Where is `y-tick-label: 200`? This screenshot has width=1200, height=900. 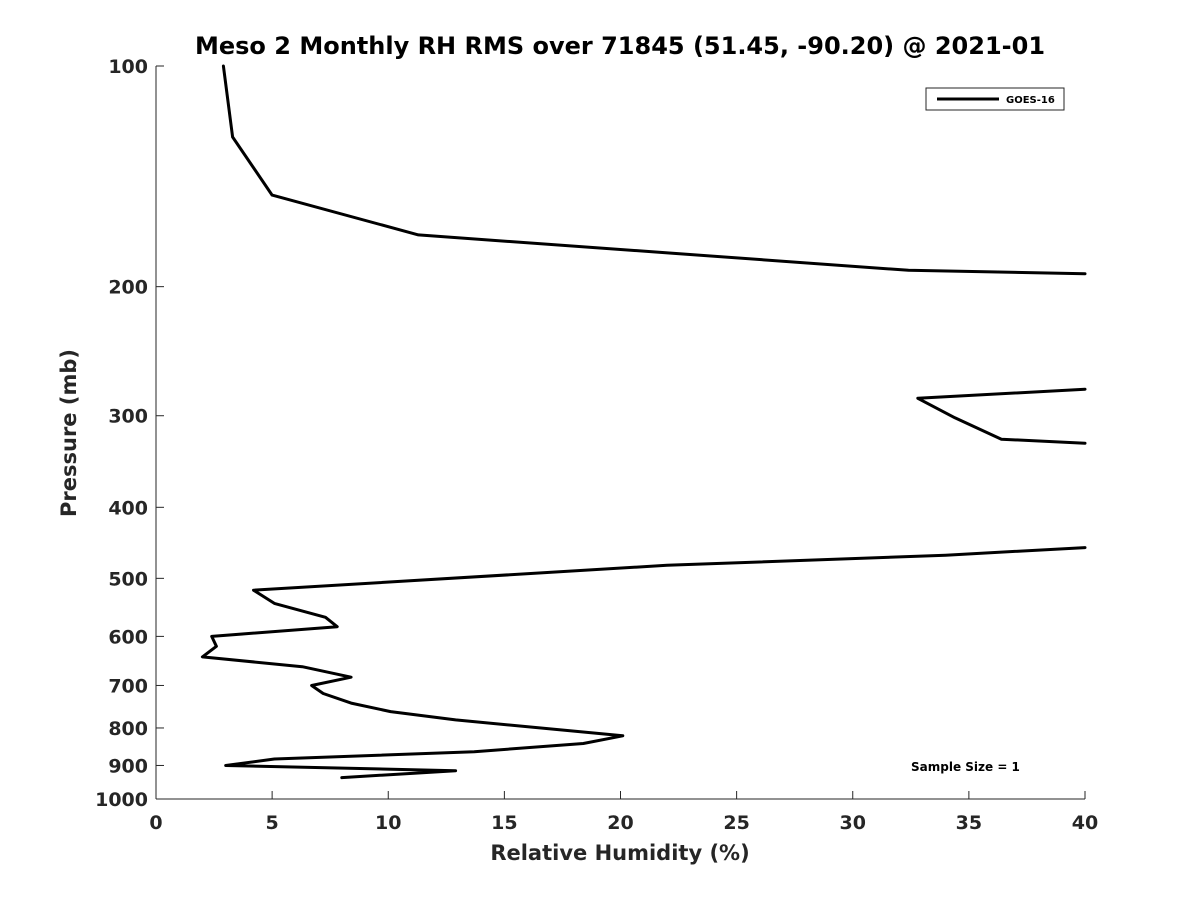 y-tick-label: 200 is located at coordinates (128, 288).